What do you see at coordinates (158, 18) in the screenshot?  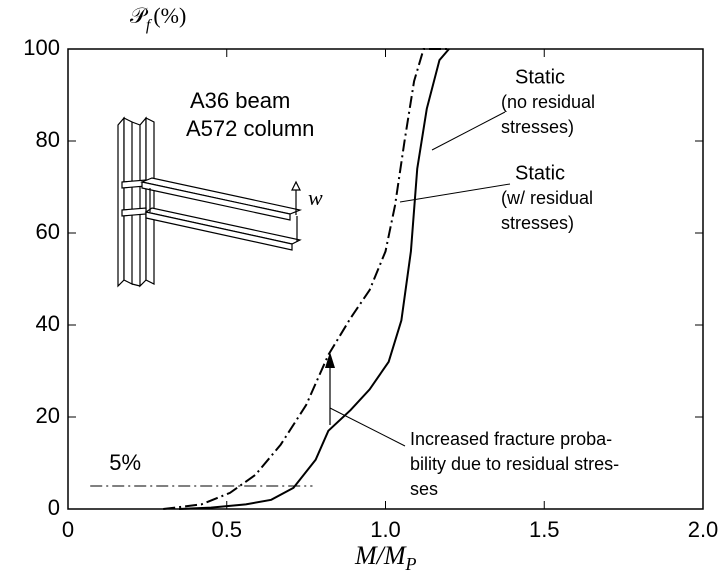 I see `y-axis-label: 𝒫f (%)` at bounding box center [158, 18].